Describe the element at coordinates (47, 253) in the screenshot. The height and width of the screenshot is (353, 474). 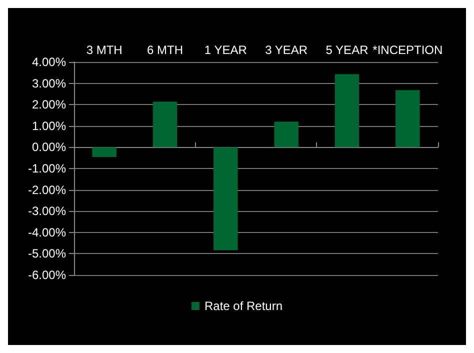
I see `y-tick-label: -5.00%` at that location.